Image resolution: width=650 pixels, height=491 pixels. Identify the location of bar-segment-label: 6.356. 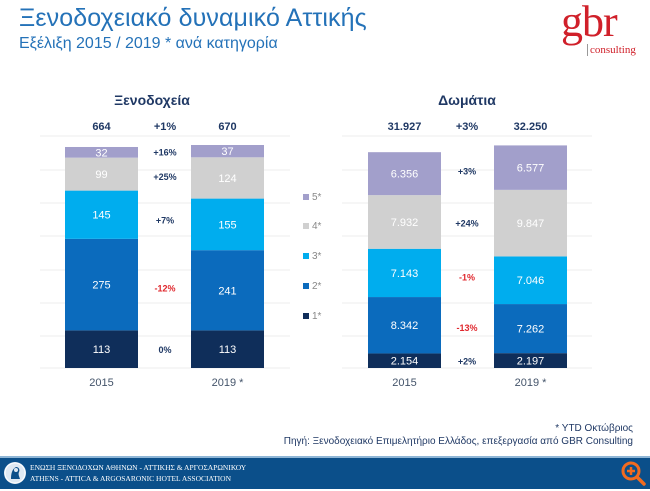
(405, 175).